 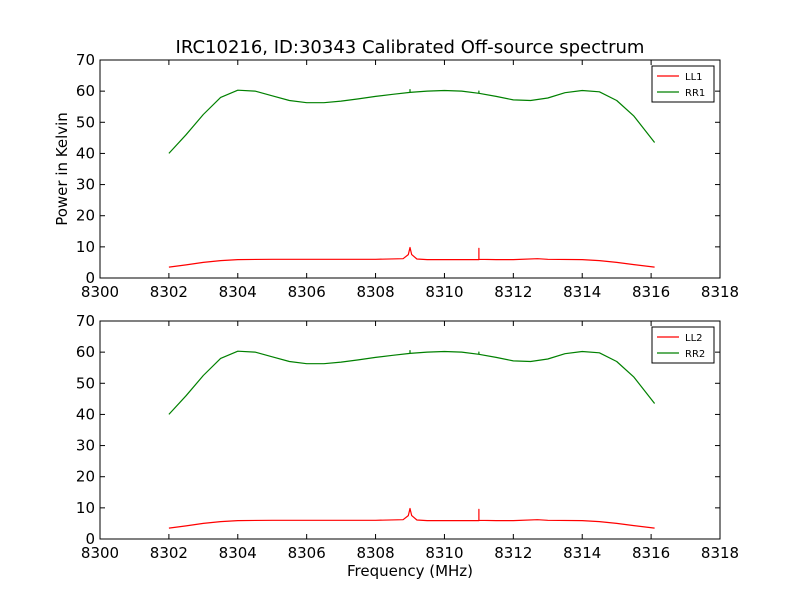 I want to click on series-line-rr2, so click(x=412, y=382).